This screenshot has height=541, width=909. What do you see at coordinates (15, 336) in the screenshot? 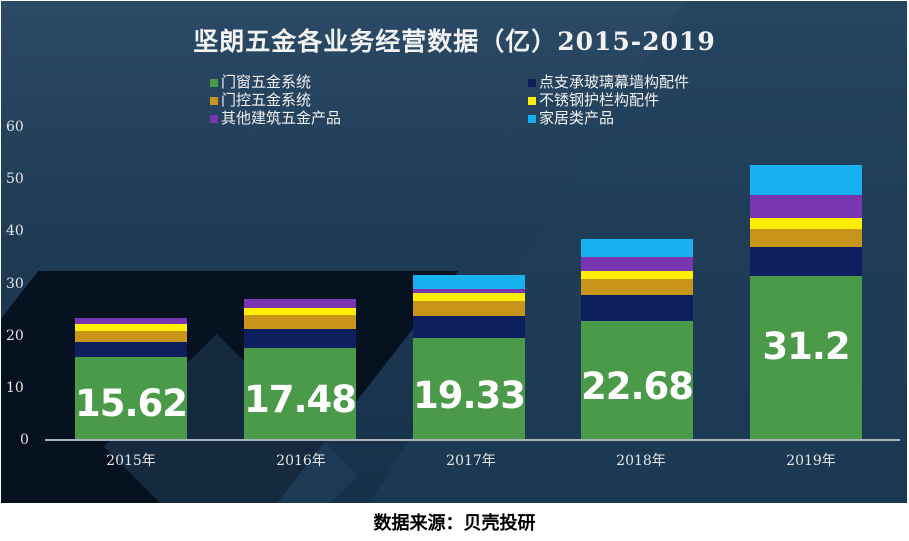
I see `y-tick-label: 20` at bounding box center [15, 336].